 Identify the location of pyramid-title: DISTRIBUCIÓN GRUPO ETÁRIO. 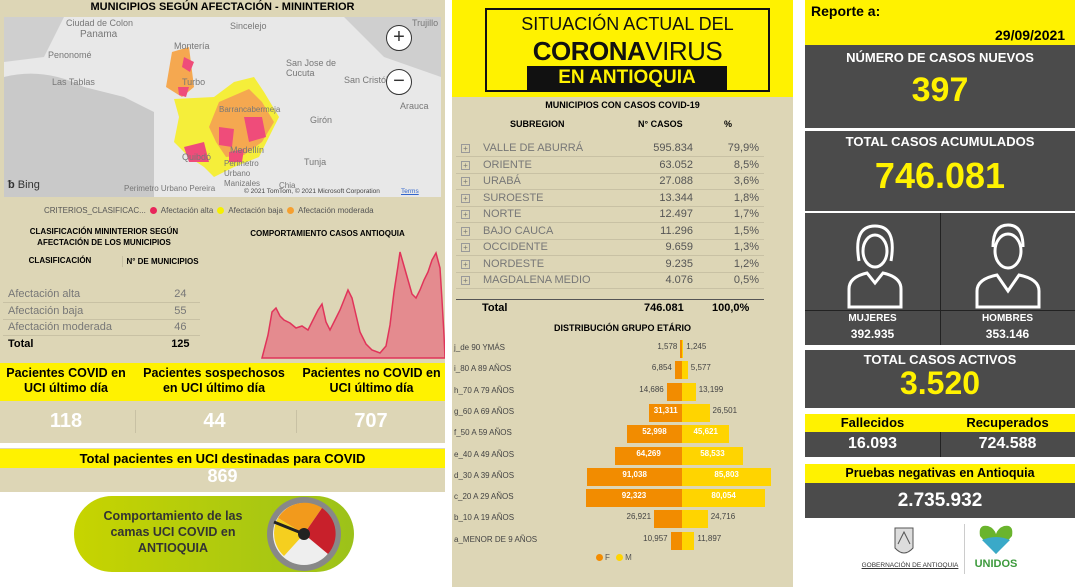
(622, 328).